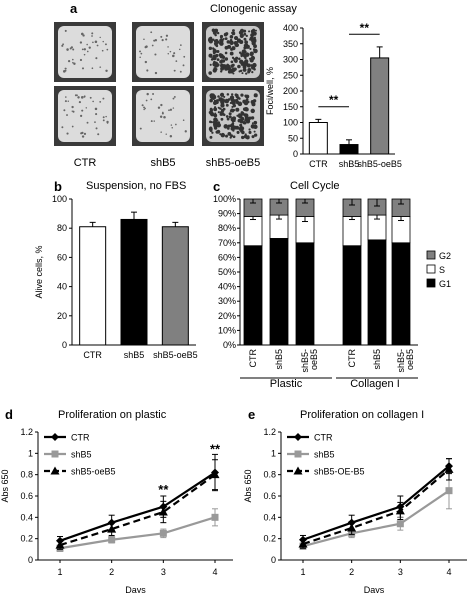  Describe the element at coordinates (253, 9) in the screenshot. I see `panel-a-title: Clonogenic assay` at that location.